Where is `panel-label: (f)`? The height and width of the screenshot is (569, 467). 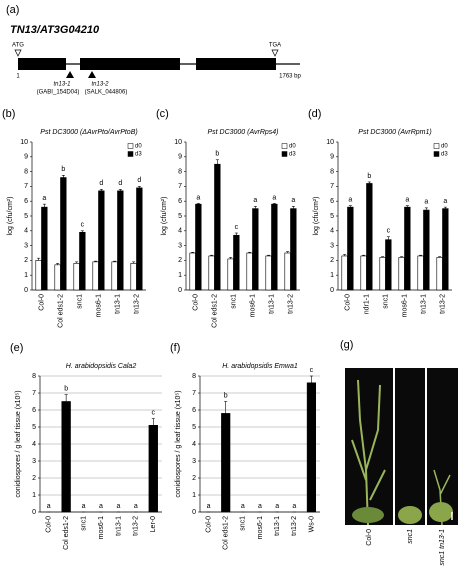 panel-label: (f) is located at coordinates (175, 348).